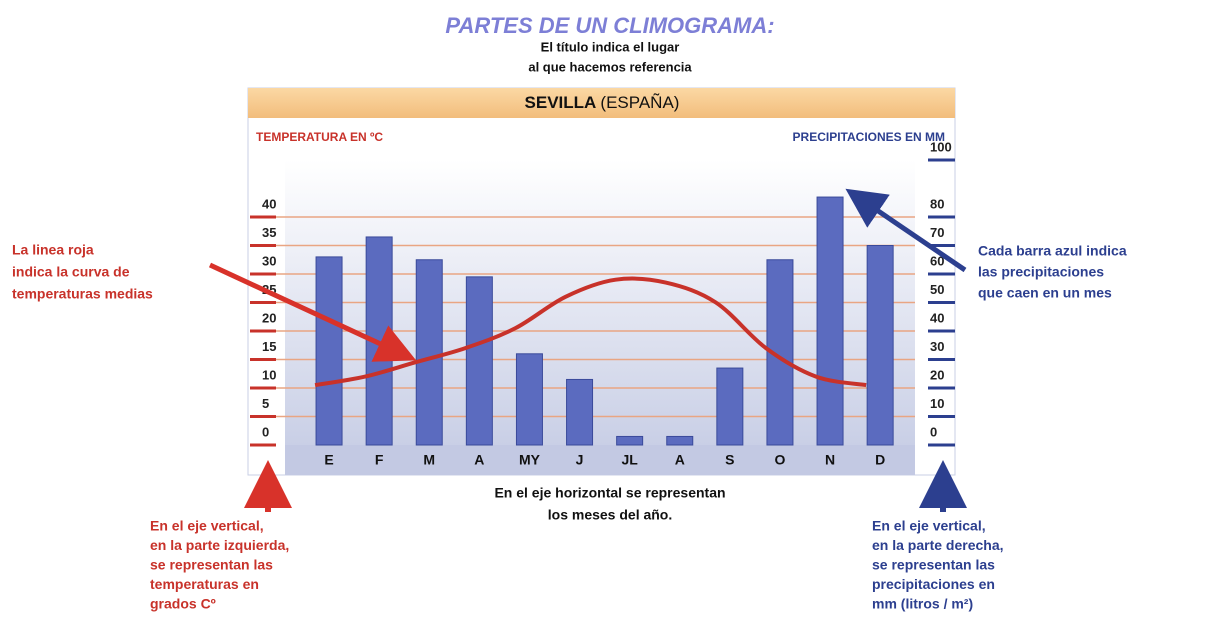 Image resolution: width=1210 pixels, height=621 pixels. Describe the element at coordinates (937, 374) in the screenshot. I see `y2-tick-label: 20` at that location.